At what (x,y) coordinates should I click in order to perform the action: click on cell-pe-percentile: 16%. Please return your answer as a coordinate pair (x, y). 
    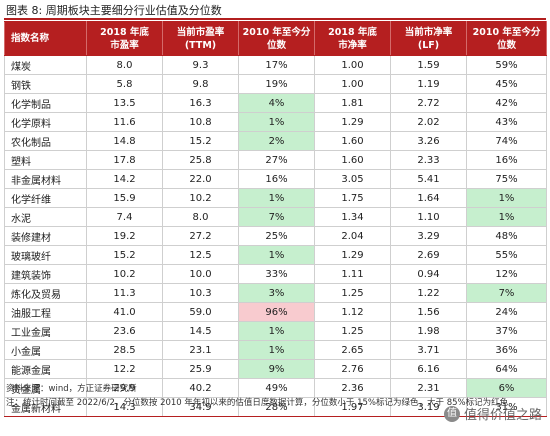
    Looking at the image, I should click on (276, 179).